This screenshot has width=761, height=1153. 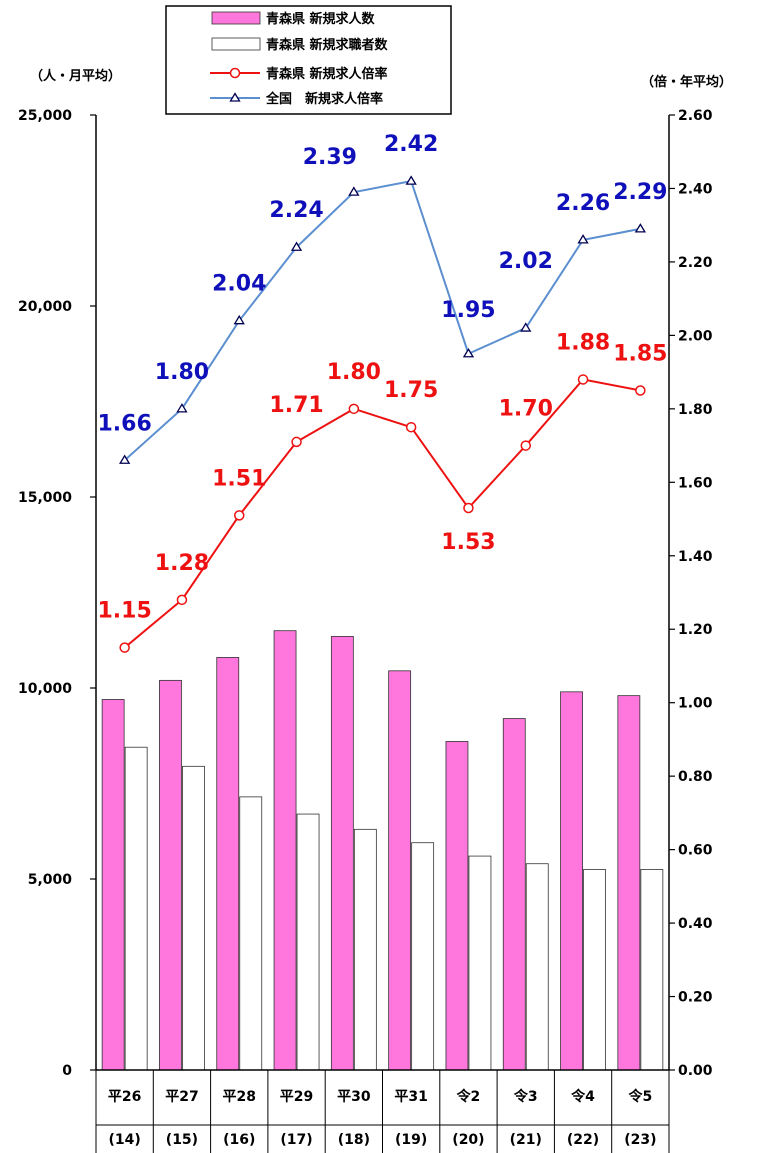 I want to click on category-sublabel: (15), so click(x=182, y=1140).